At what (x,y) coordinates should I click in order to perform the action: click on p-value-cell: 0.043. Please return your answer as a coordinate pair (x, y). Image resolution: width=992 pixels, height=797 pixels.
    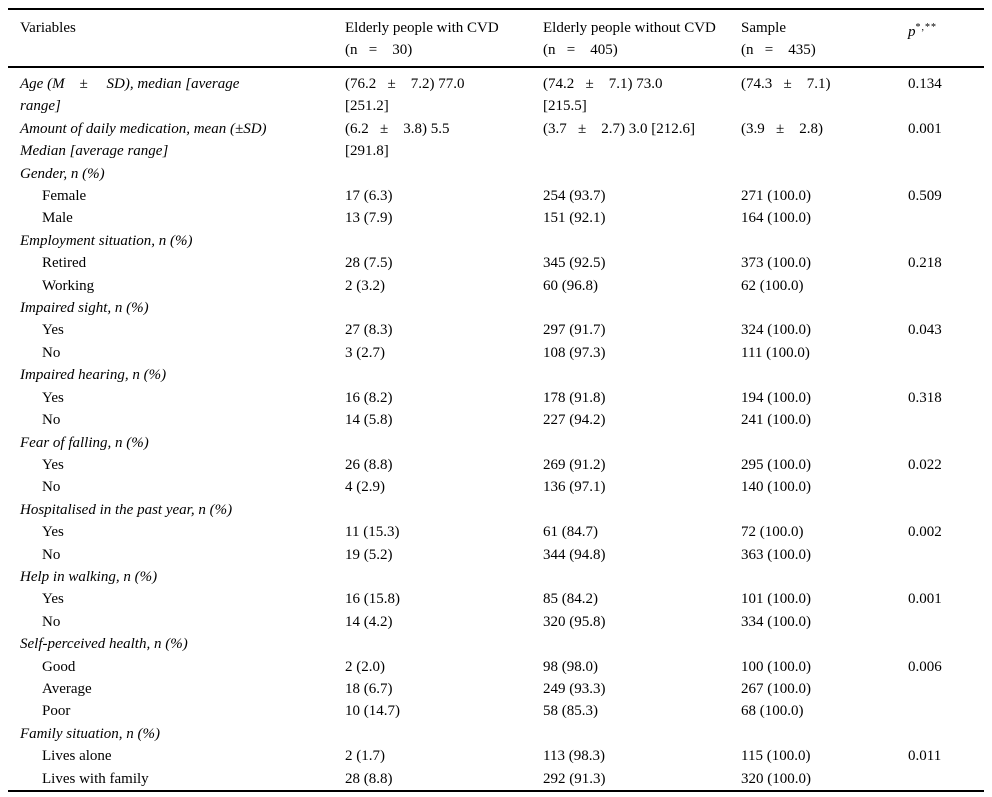
    Looking at the image, I should click on (925, 330).